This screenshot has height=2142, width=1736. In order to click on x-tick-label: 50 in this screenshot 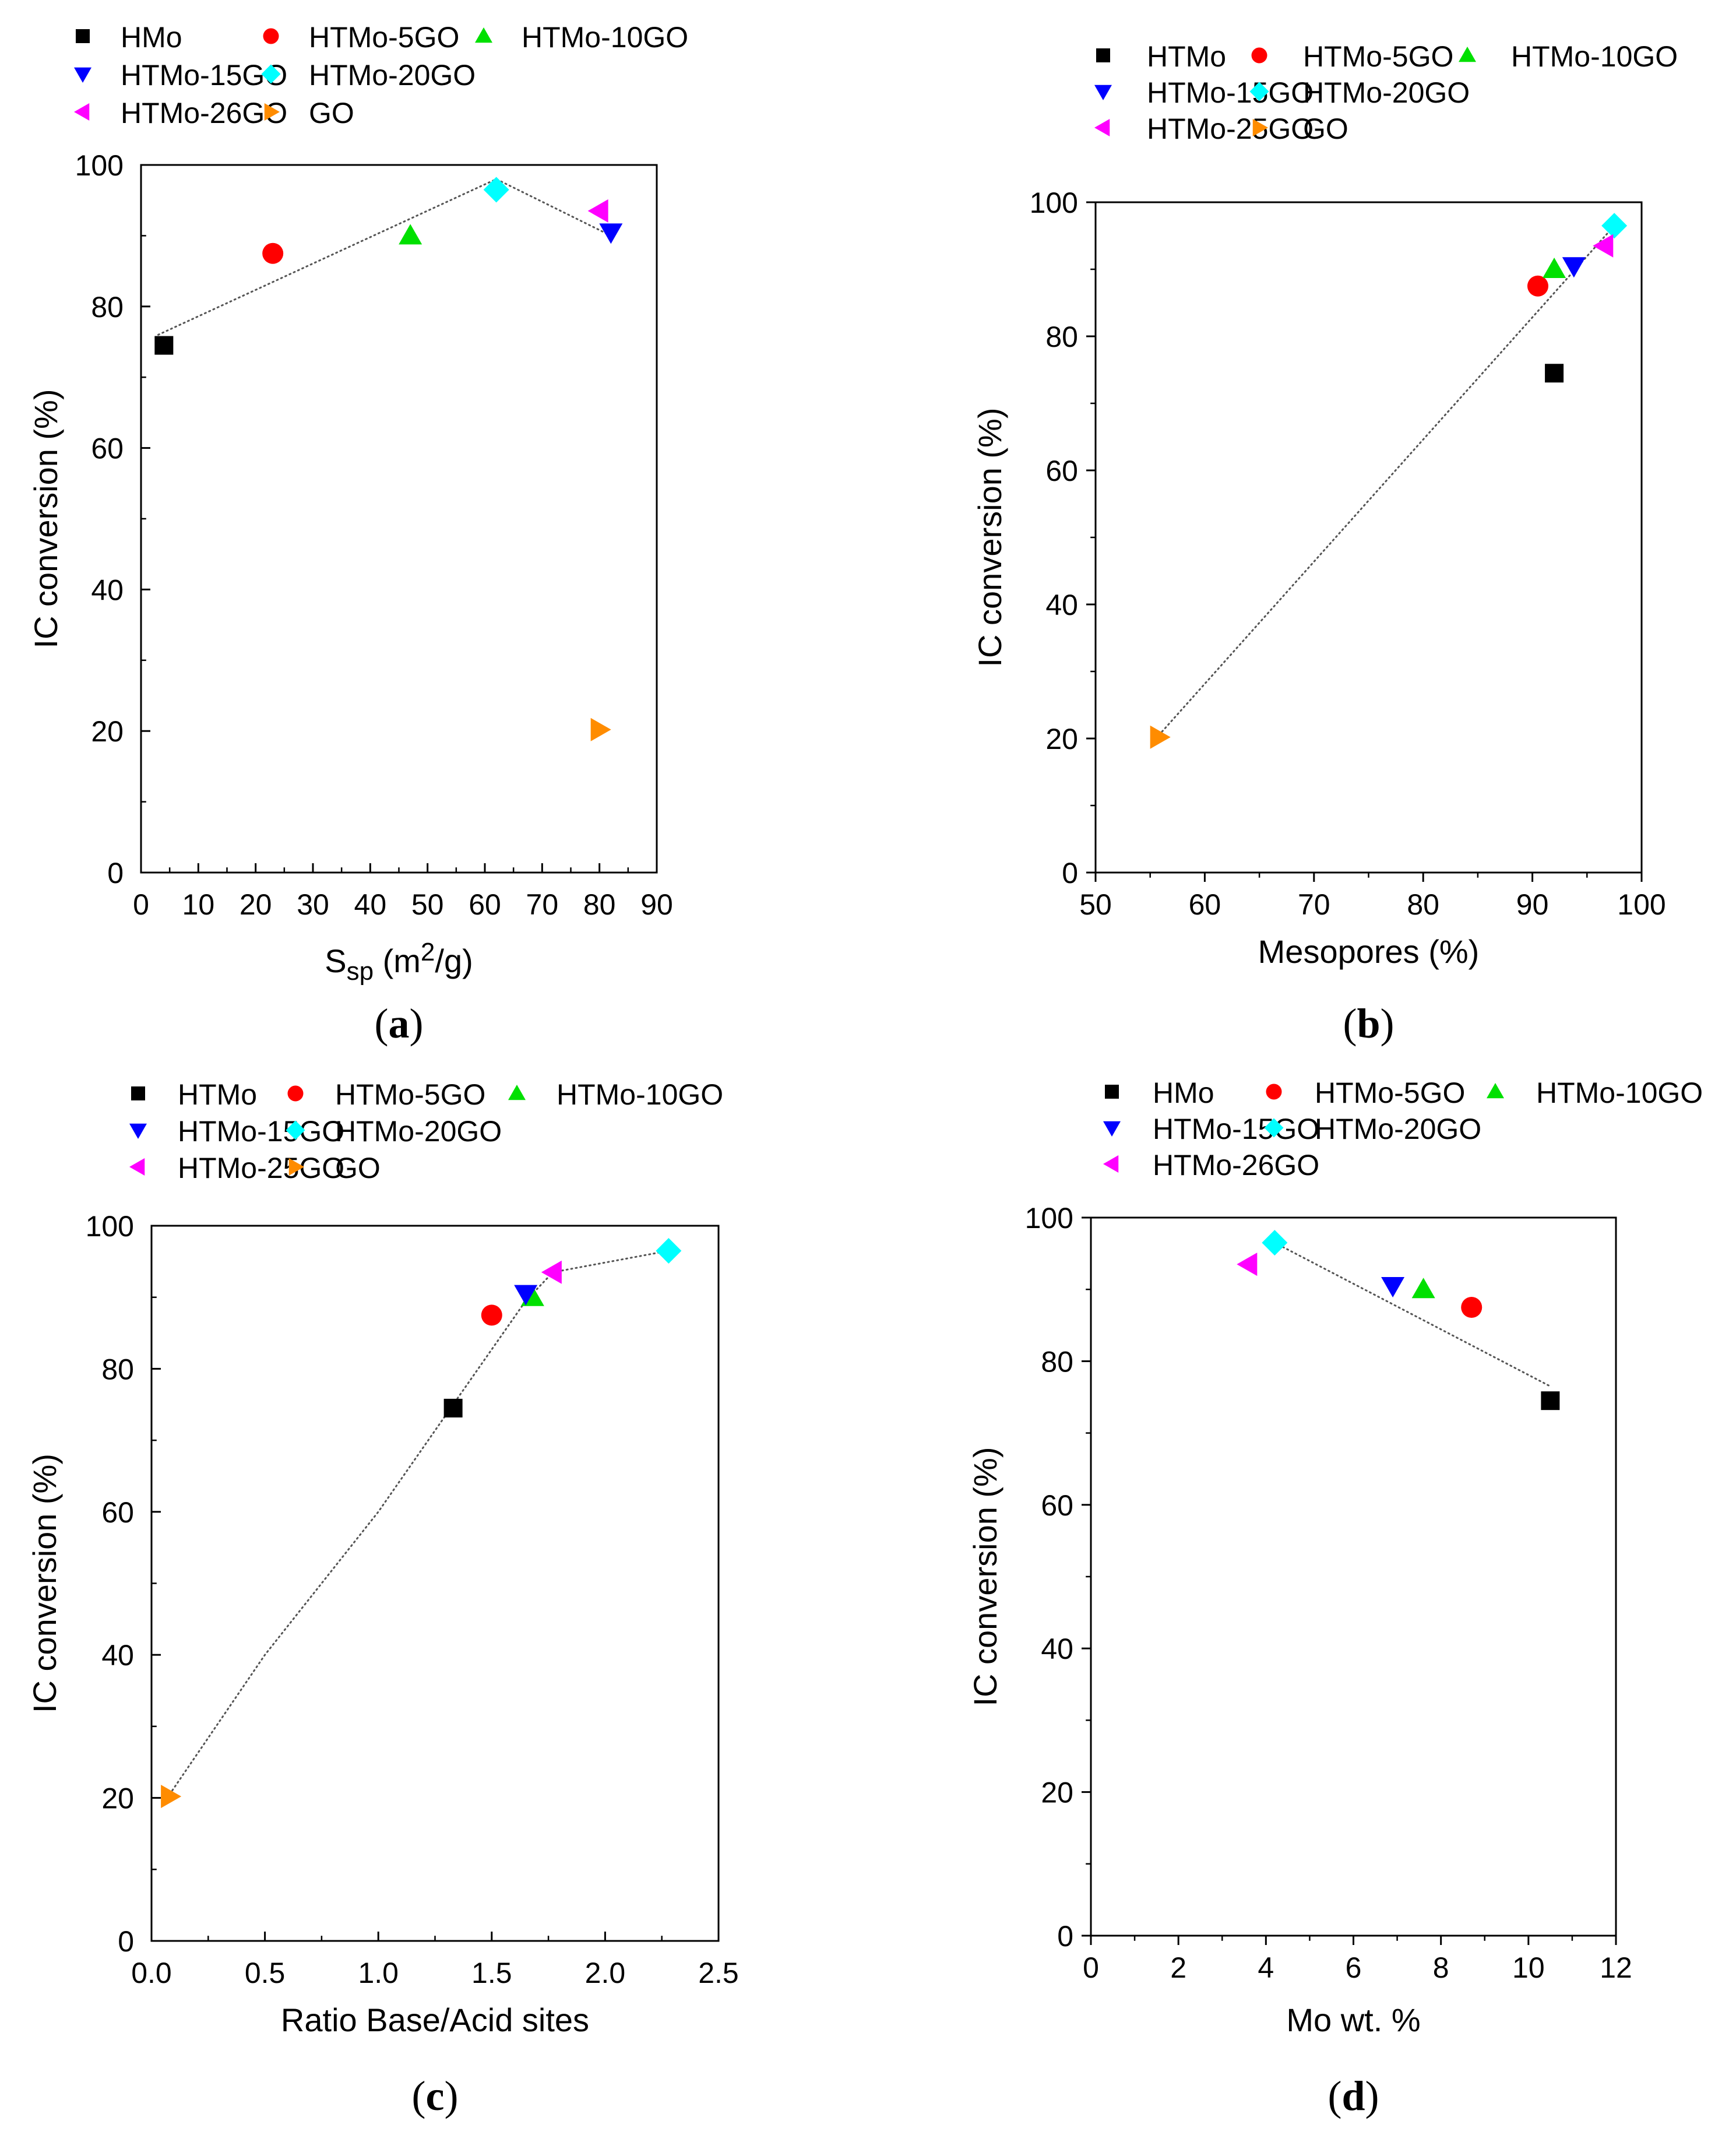, I will do `click(1096, 904)`.